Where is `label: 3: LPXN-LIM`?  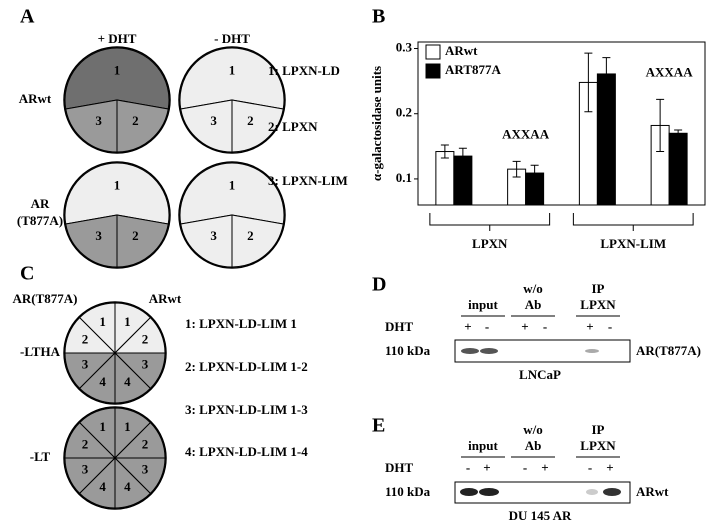
label: 3: LPXN-LIM is located at coordinates (308, 180).